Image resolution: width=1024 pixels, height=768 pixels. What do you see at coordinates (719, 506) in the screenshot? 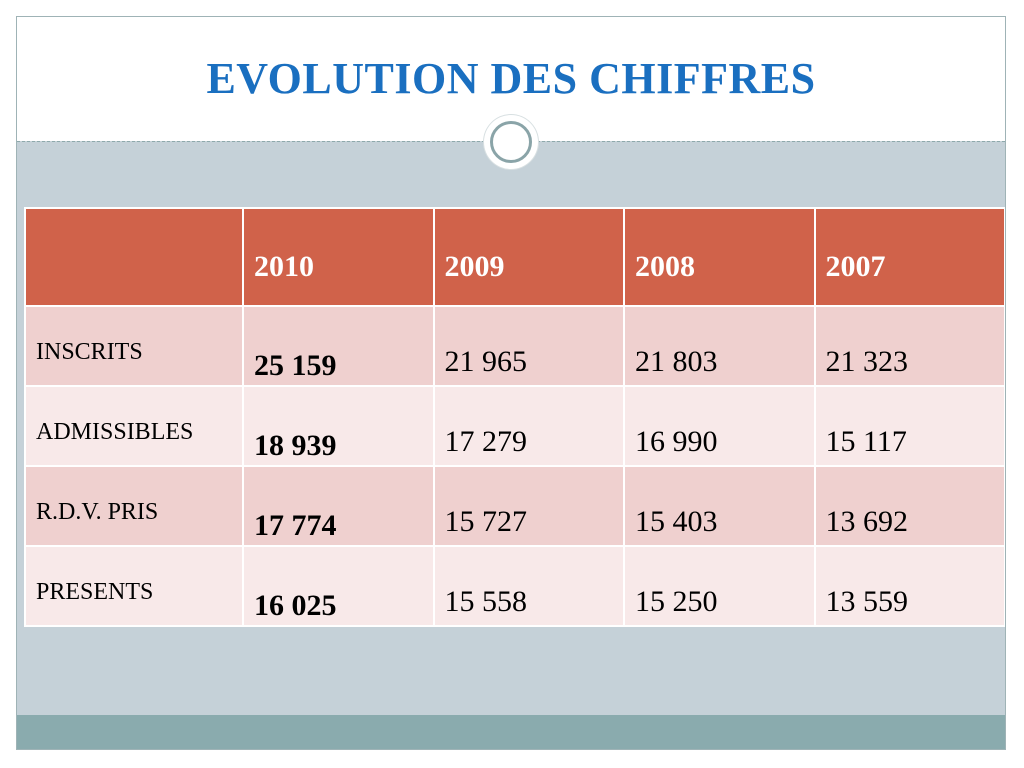
I see `cell-value: 15 403` at bounding box center [719, 506].